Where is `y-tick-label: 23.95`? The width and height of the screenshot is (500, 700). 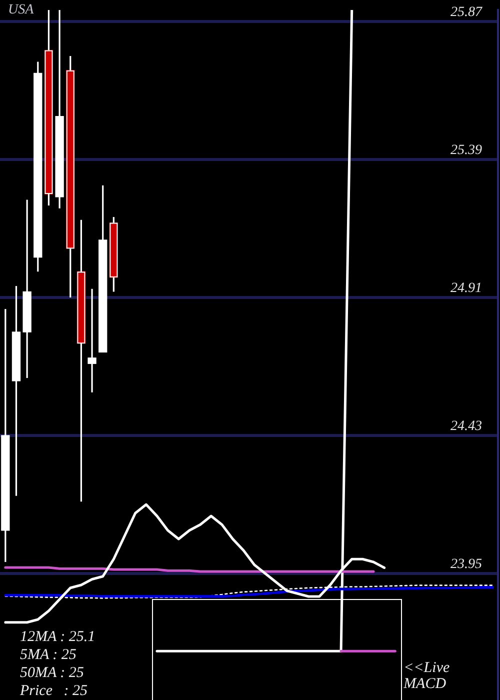 y-tick-label: 23.95 is located at coordinates (466, 564).